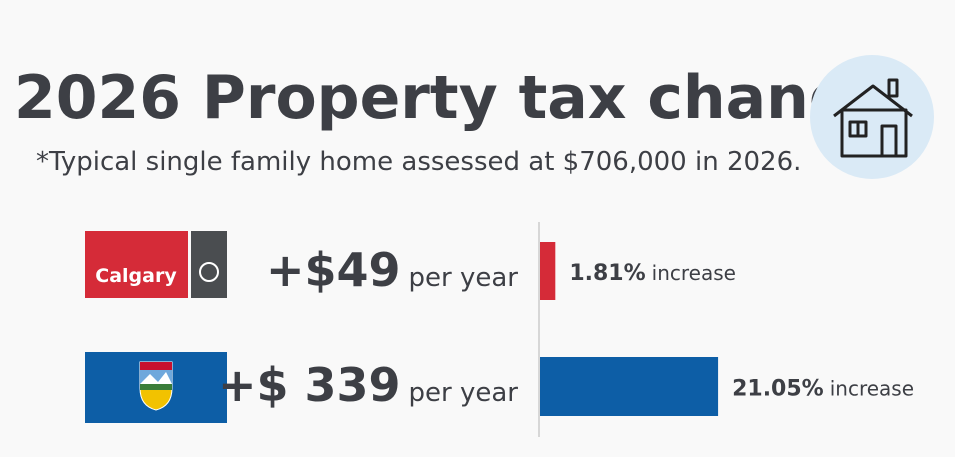  I want to click on value-label: 21.05% increase, so click(823, 389).